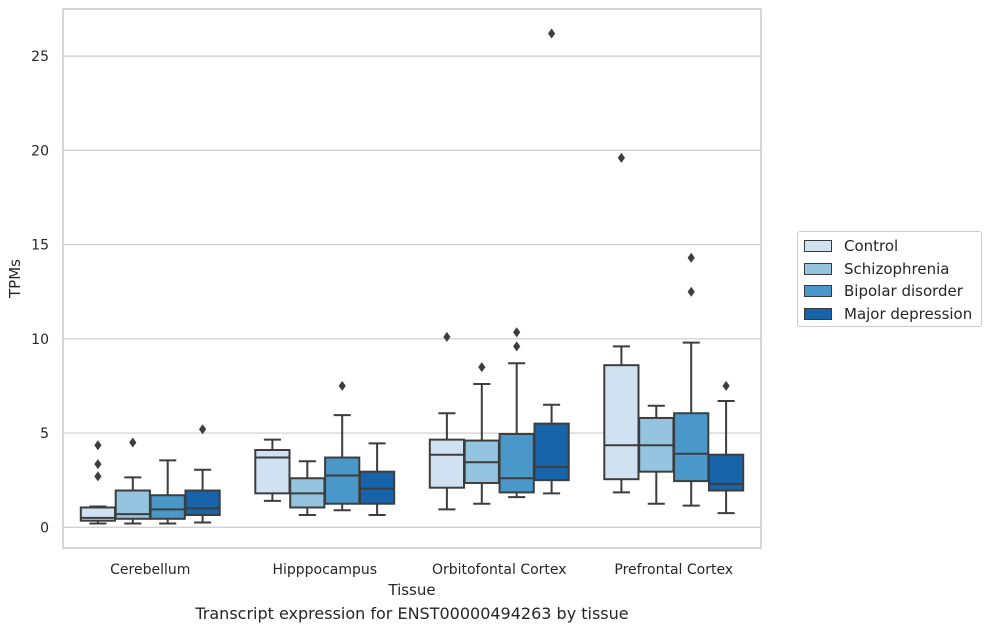 The height and width of the screenshot is (634, 993). Describe the element at coordinates (44, 528) in the screenshot. I see `y-tick-label: 0` at that location.